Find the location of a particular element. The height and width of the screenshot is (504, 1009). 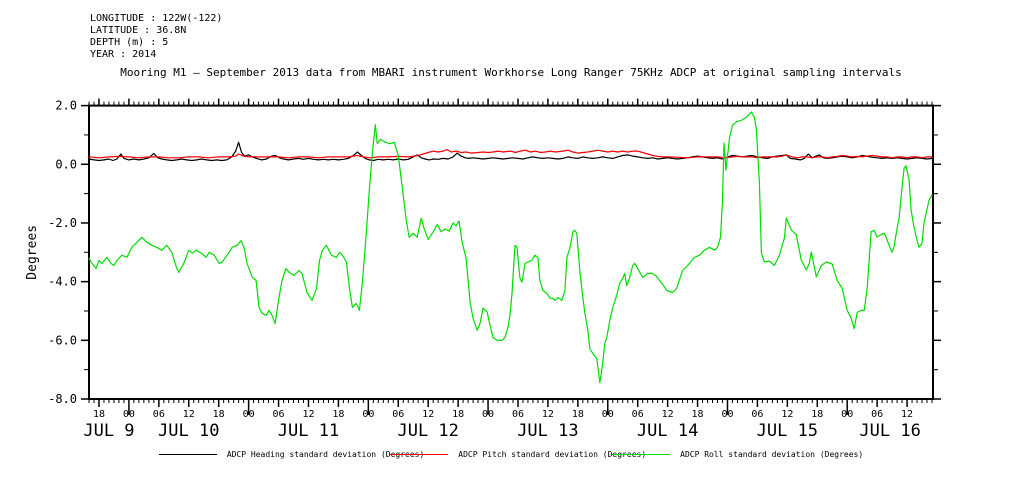

svg-text: -4.0 is located at coordinates (62, 282).